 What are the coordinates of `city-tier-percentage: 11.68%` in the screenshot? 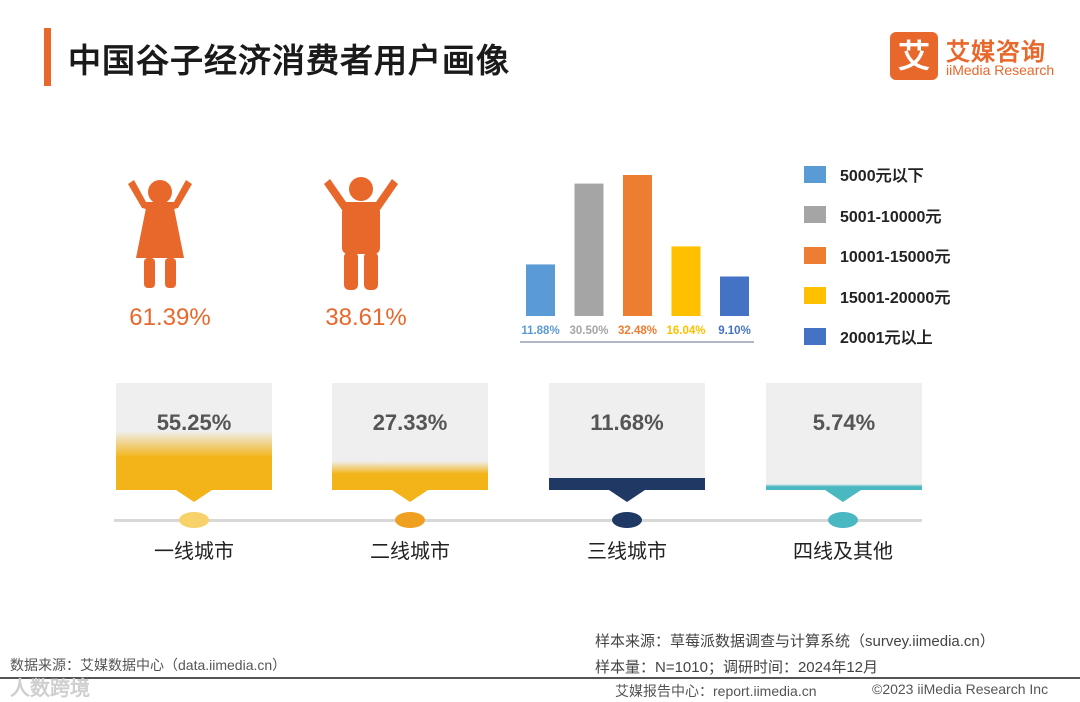 It's located at (627, 422).